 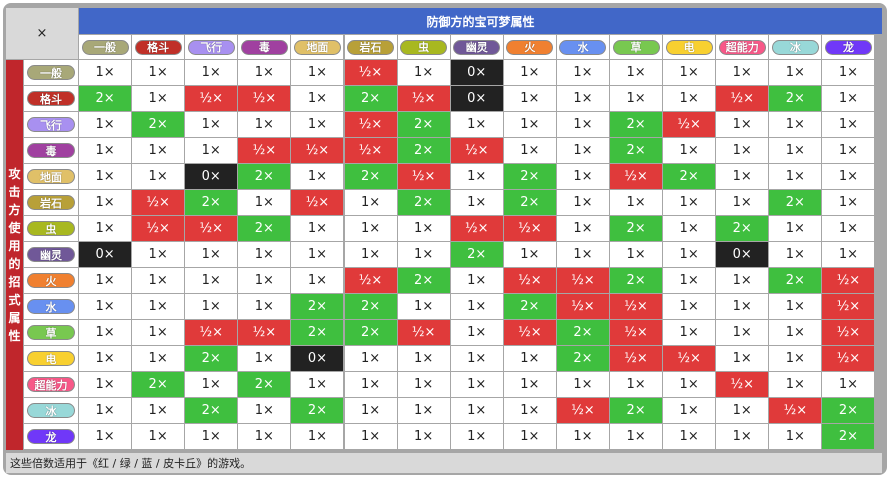 What do you see at coordinates (742, 47) in the screenshot?
I see `column-header-12: 超能力` at bounding box center [742, 47].